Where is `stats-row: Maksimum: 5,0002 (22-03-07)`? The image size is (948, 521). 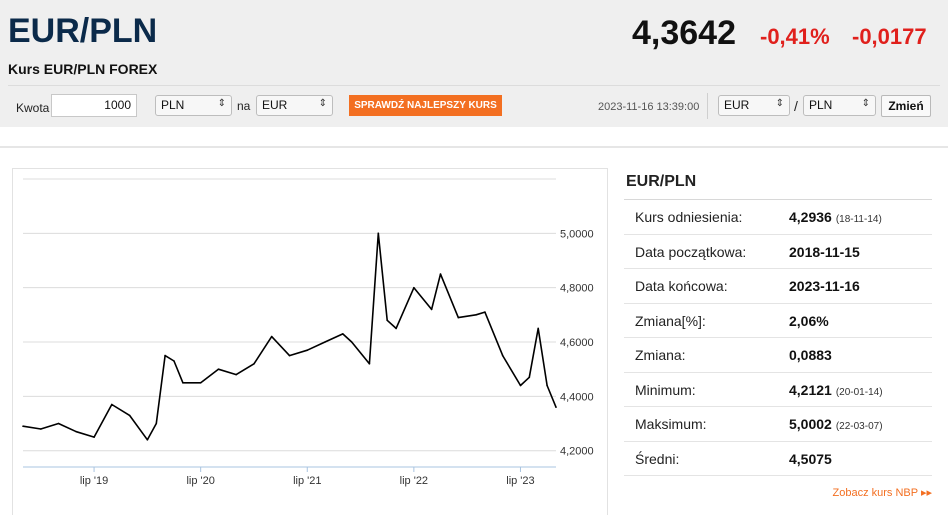
stats-row: Maksimum: 5,0002 (22-03-07) is located at coordinates (778, 424).